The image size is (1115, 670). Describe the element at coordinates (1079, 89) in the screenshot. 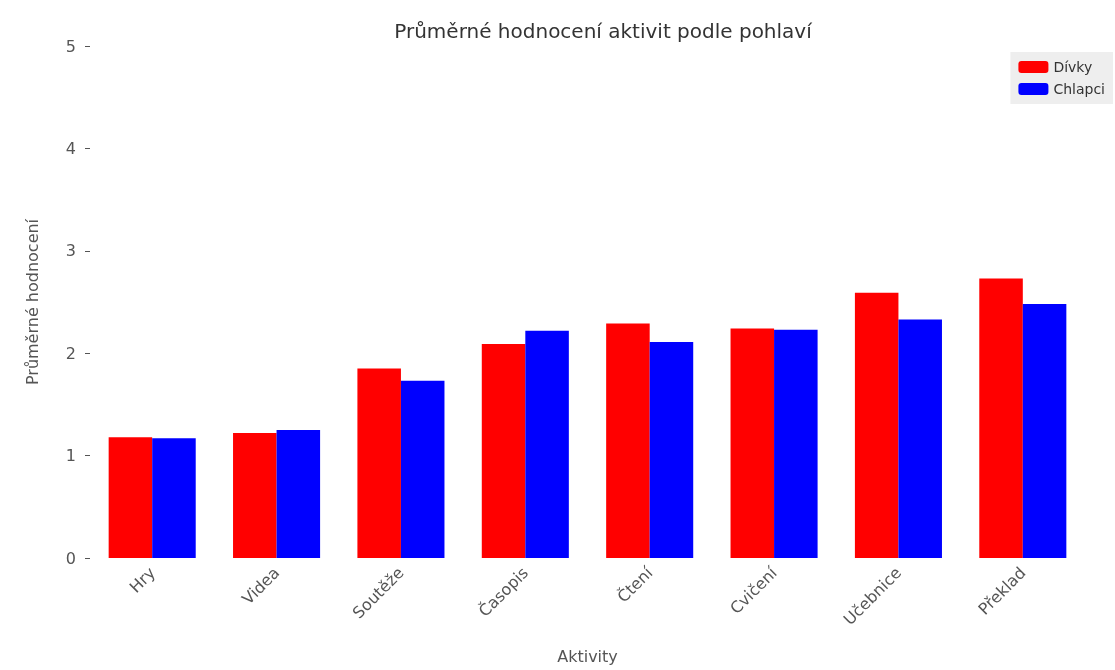

I see `legend-label: Chlapci` at that location.